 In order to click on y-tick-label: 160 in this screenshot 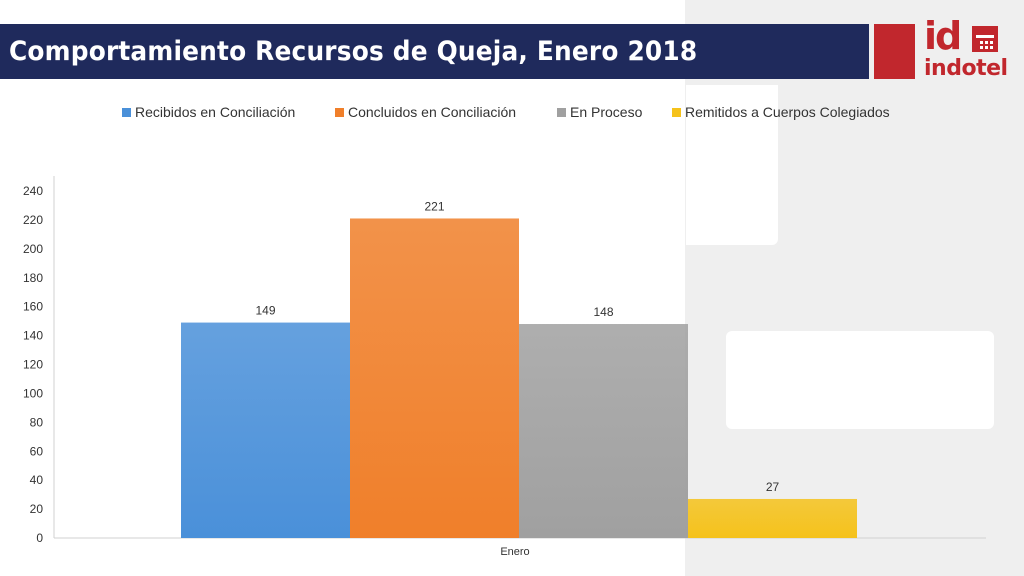, I will do `click(33, 307)`.